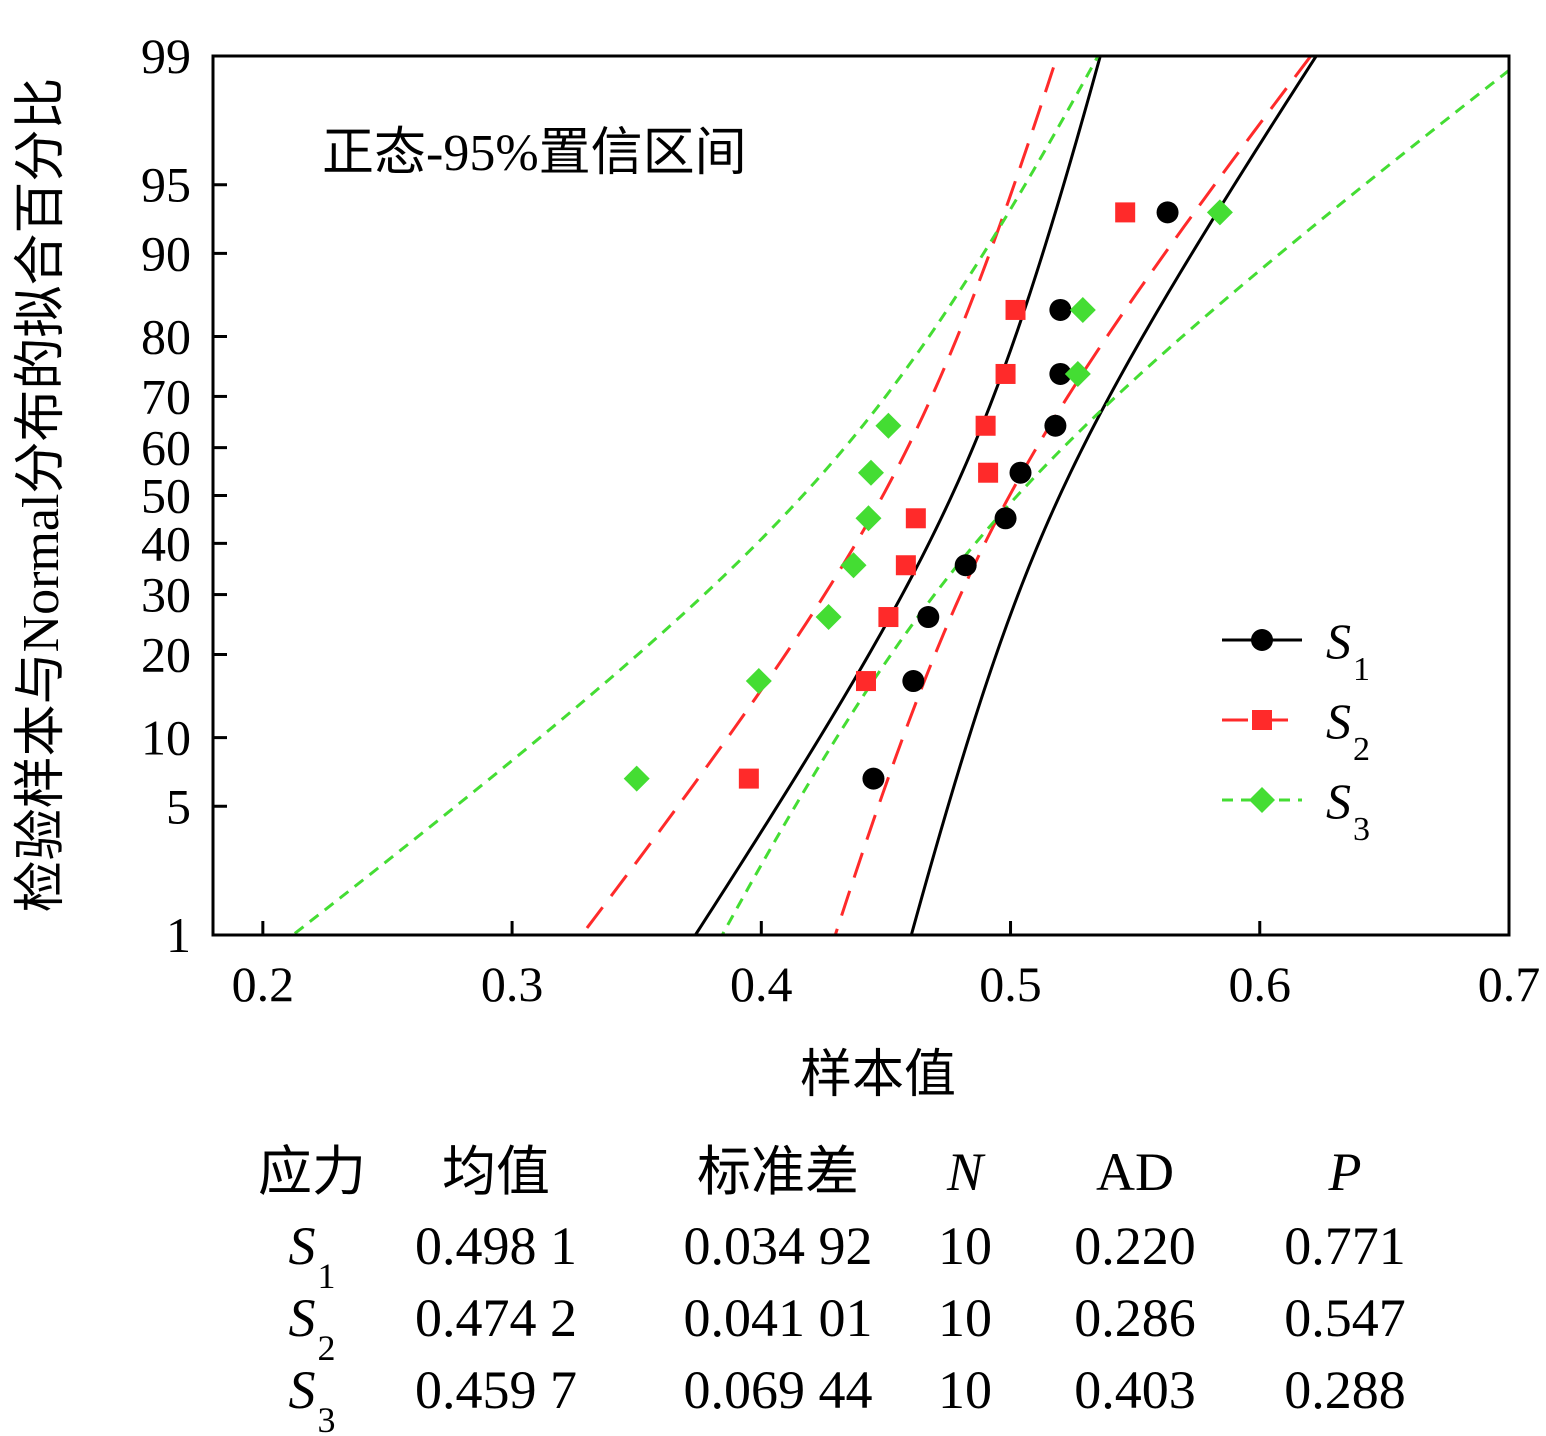 The width and height of the screenshot is (1546, 1436). Describe the element at coordinates (1260, 984) in the screenshot. I see `x-tick-label: 0.6` at that location.